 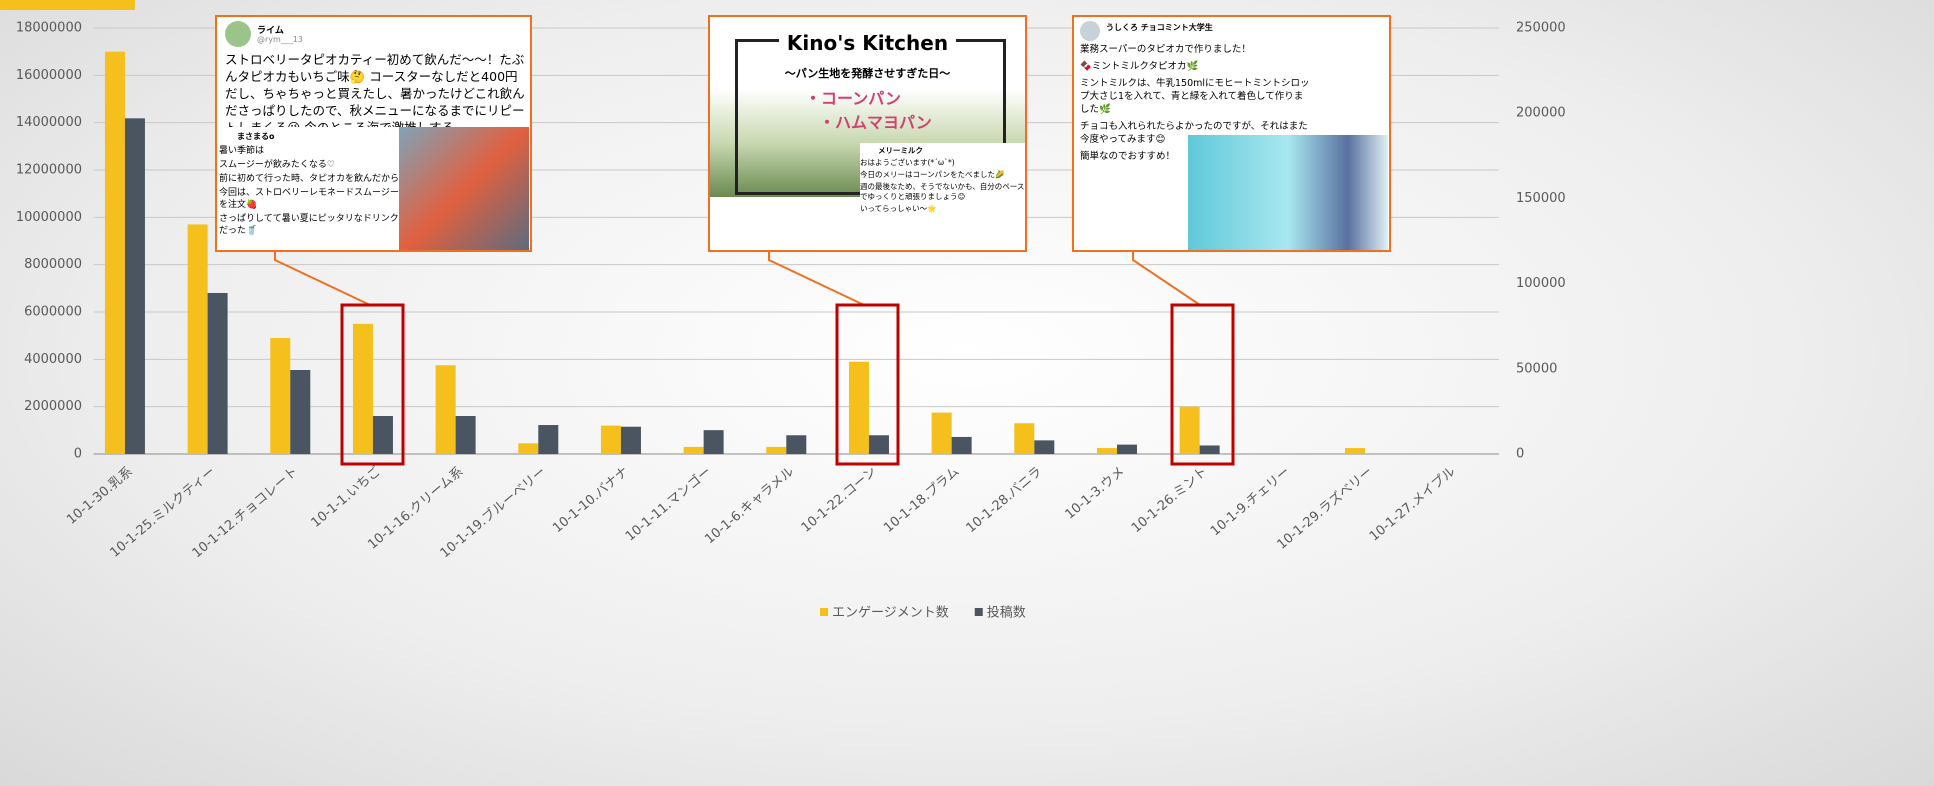 I want to click on inner-line: 今回は、ストロベリーレモネードスムージーを注文🍓, so click(x=309, y=199).